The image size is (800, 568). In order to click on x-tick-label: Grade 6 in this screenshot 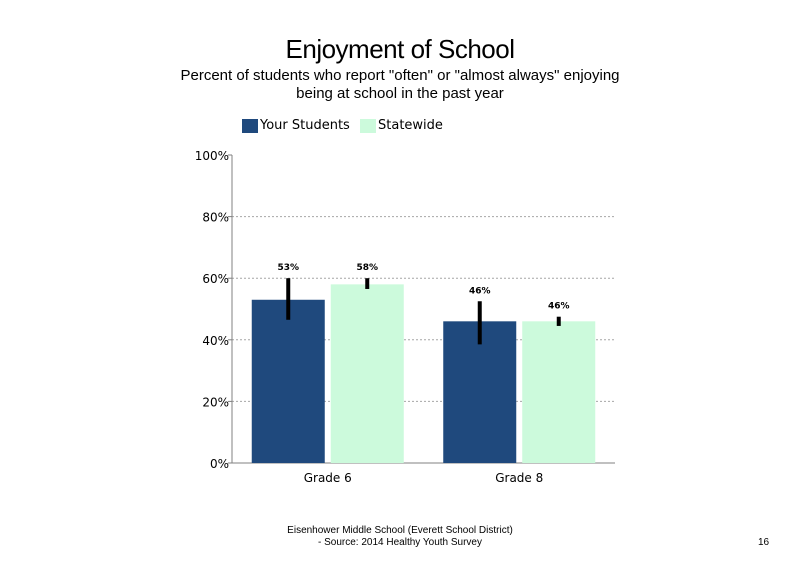, I will do `click(328, 478)`.